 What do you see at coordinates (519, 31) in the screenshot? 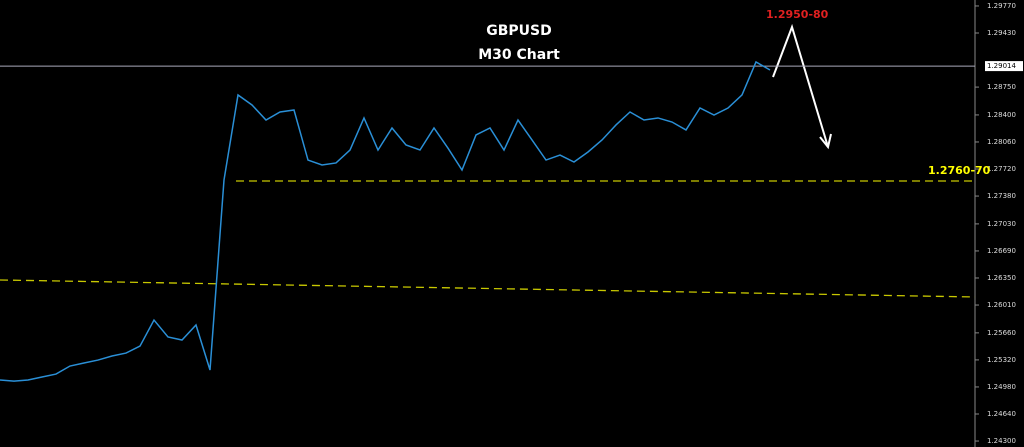
I see `chart-title: GBPUSD` at bounding box center [519, 31].